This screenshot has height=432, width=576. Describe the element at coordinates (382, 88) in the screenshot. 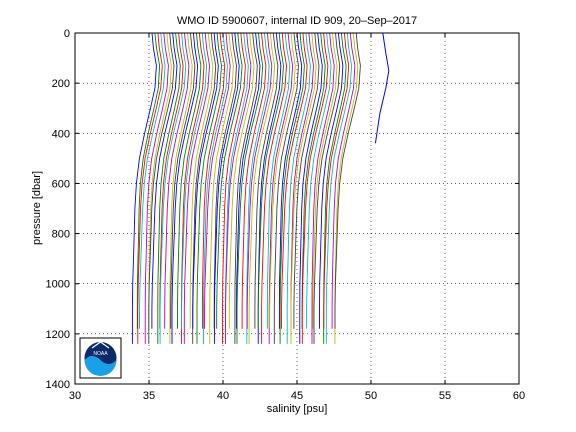

I see `last-profile-line` at that location.